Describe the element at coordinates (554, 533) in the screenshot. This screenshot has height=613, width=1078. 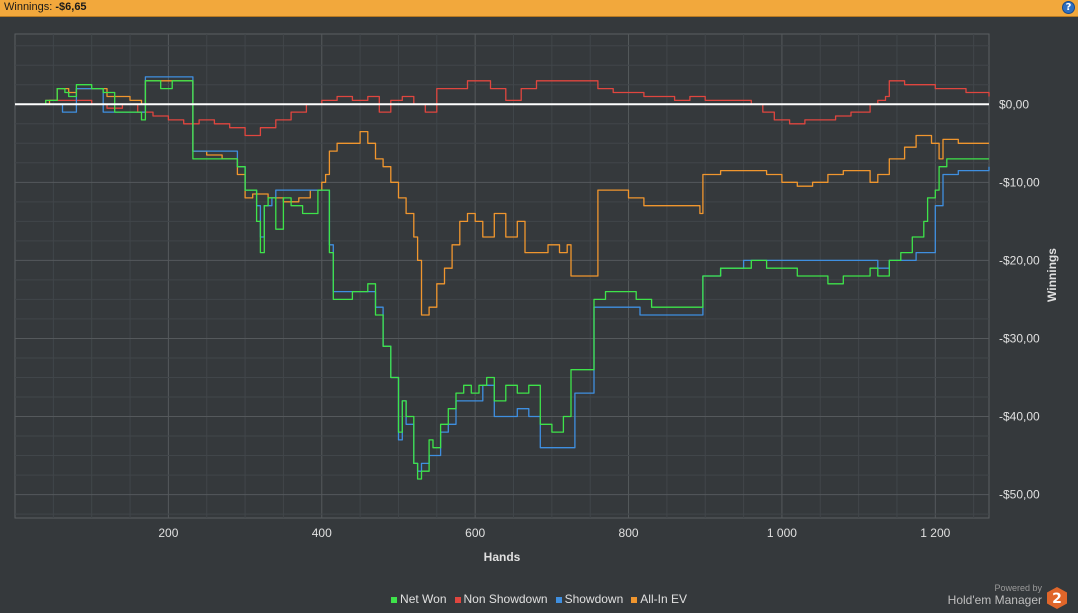
I see `x-axis-ticks: 200 400 600 800 1 000 1 200` at that location.